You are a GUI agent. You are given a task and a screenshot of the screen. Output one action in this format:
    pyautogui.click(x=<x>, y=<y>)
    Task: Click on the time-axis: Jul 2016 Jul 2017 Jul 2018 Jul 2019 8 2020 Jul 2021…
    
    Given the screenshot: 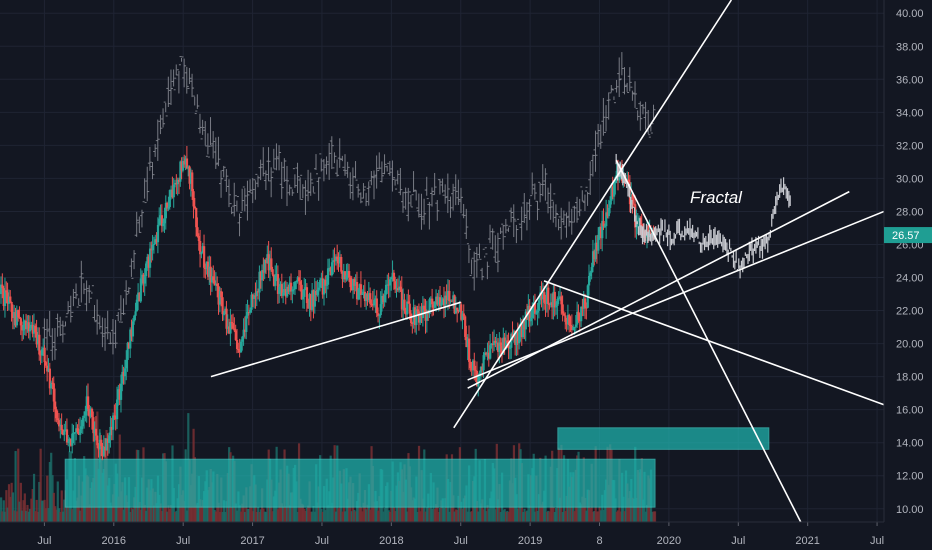 What is the action you would take?
    pyautogui.click(x=442, y=534)
    